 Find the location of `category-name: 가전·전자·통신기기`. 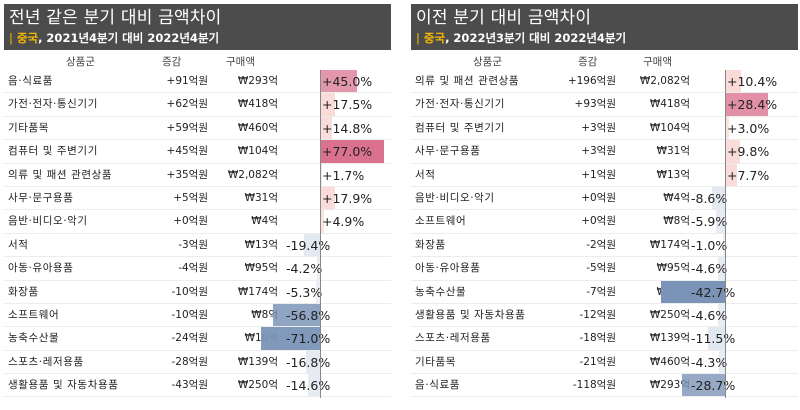

category-name: 가전·전자·통신기기 is located at coordinates (460, 104).